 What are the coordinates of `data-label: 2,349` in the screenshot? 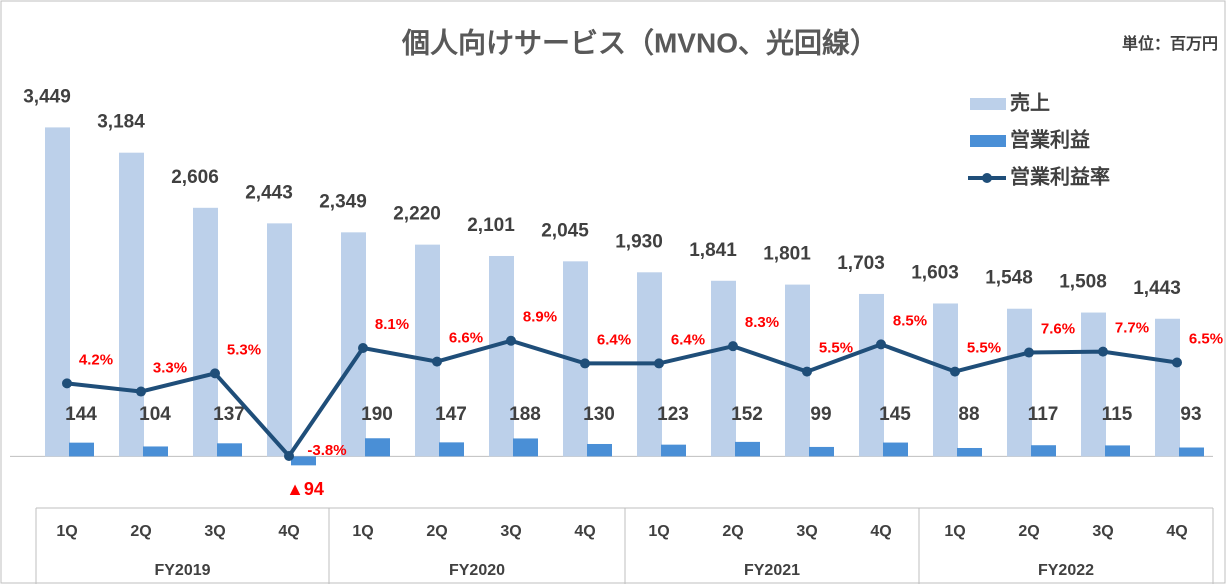 It's located at (343, 201).